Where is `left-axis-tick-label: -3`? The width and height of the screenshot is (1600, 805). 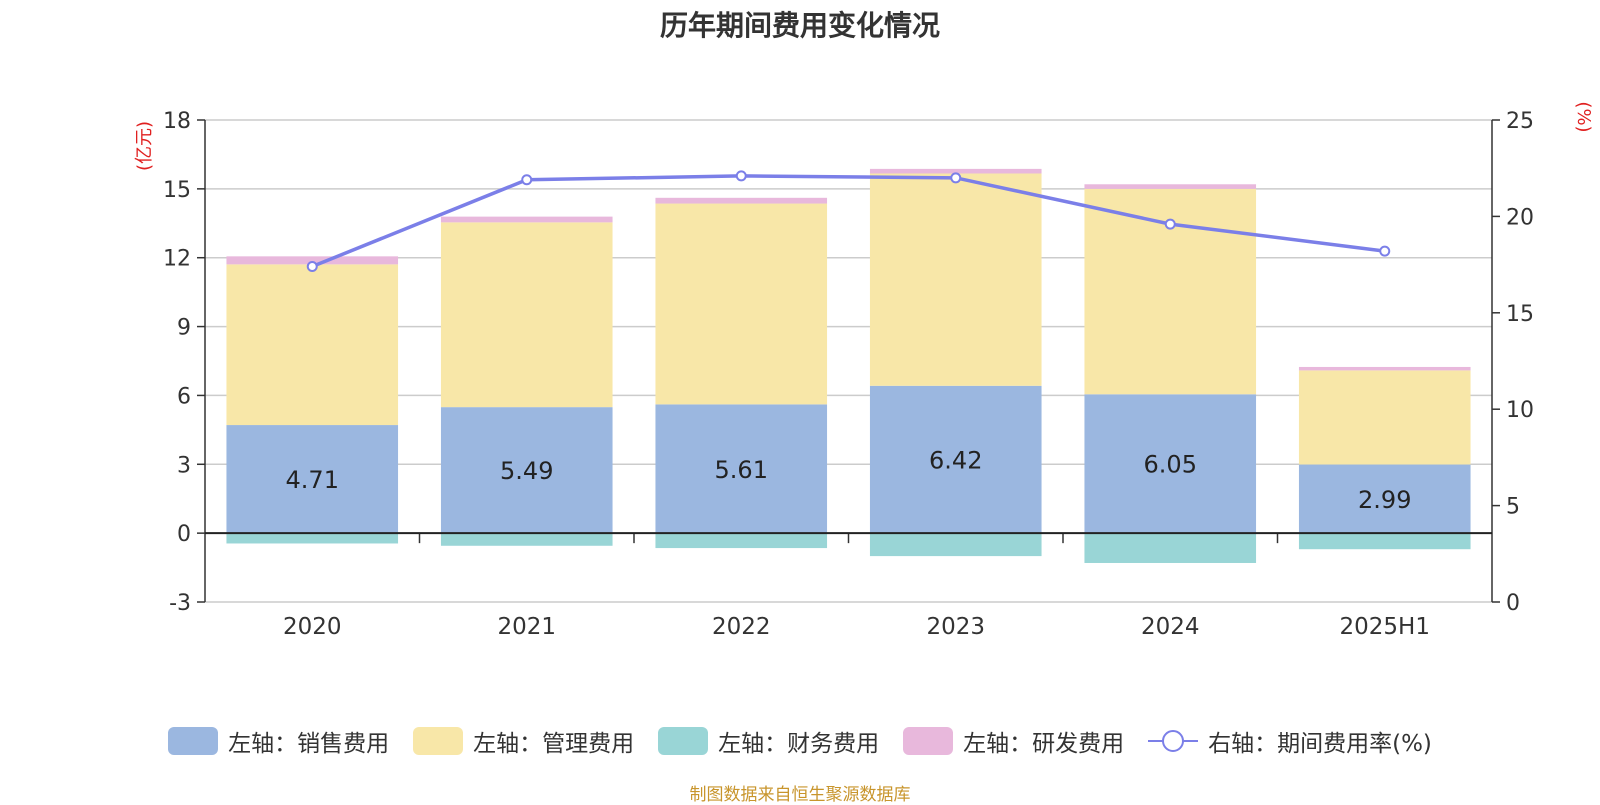
left-axis-tick-label: -3 is located at coordinates (180, 603).